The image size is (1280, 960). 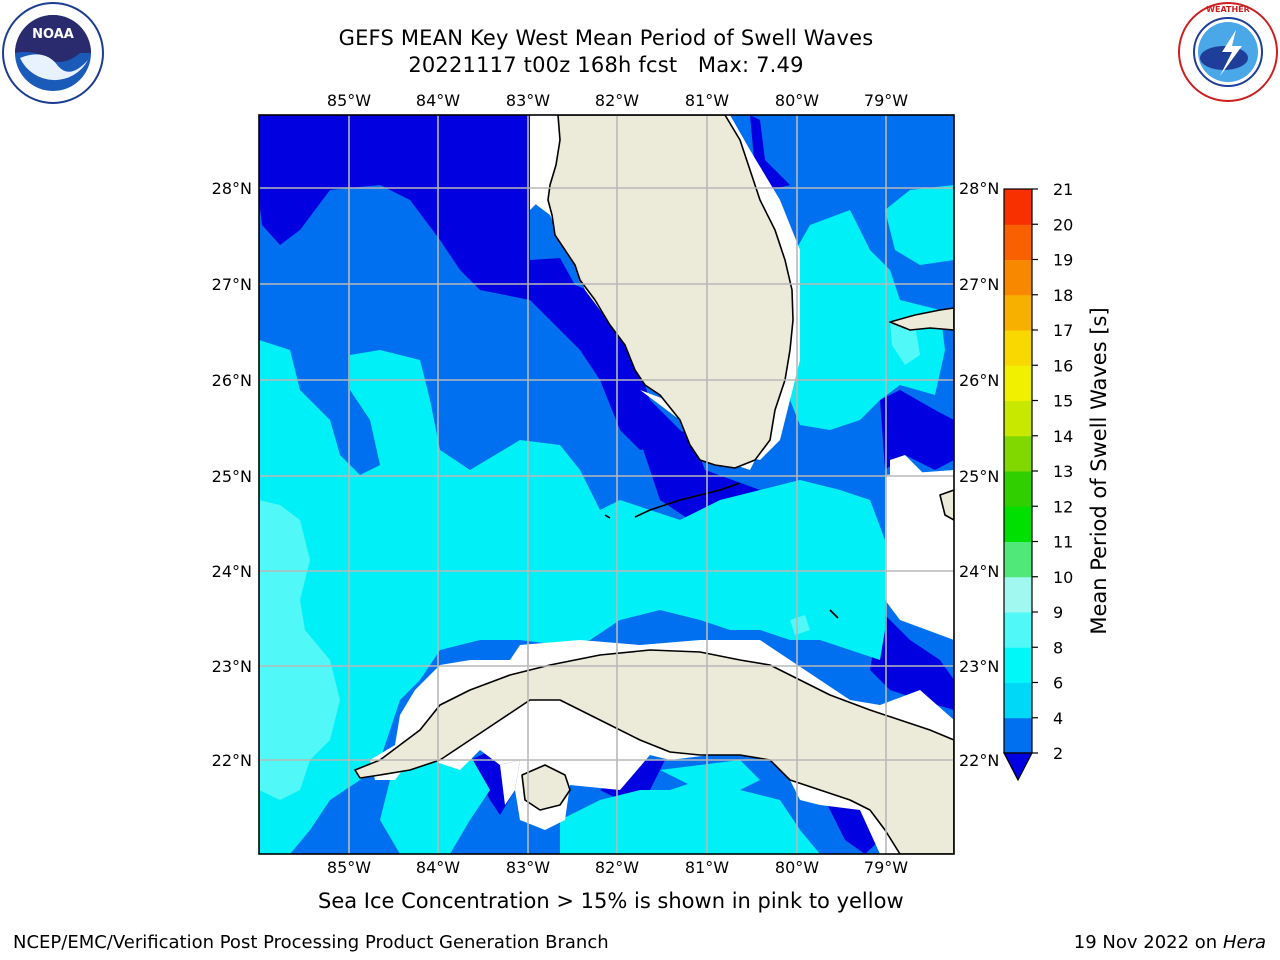 I want to click on lat-label-left: 28°N, so click(x=232, y=188).